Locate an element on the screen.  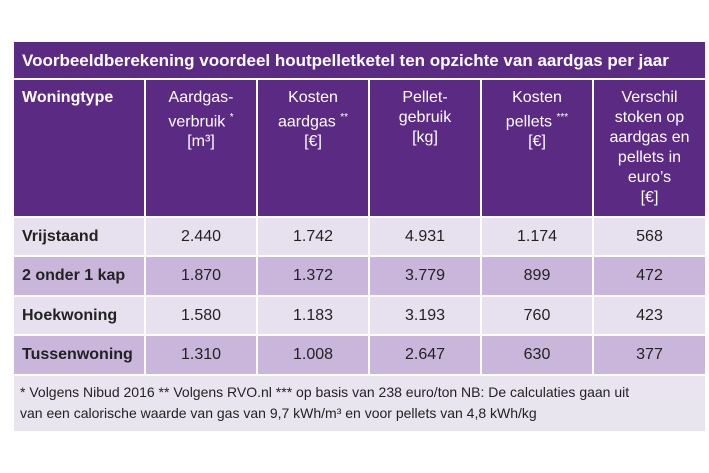
header-line: verbruik * is located at coordinates (200, 120).